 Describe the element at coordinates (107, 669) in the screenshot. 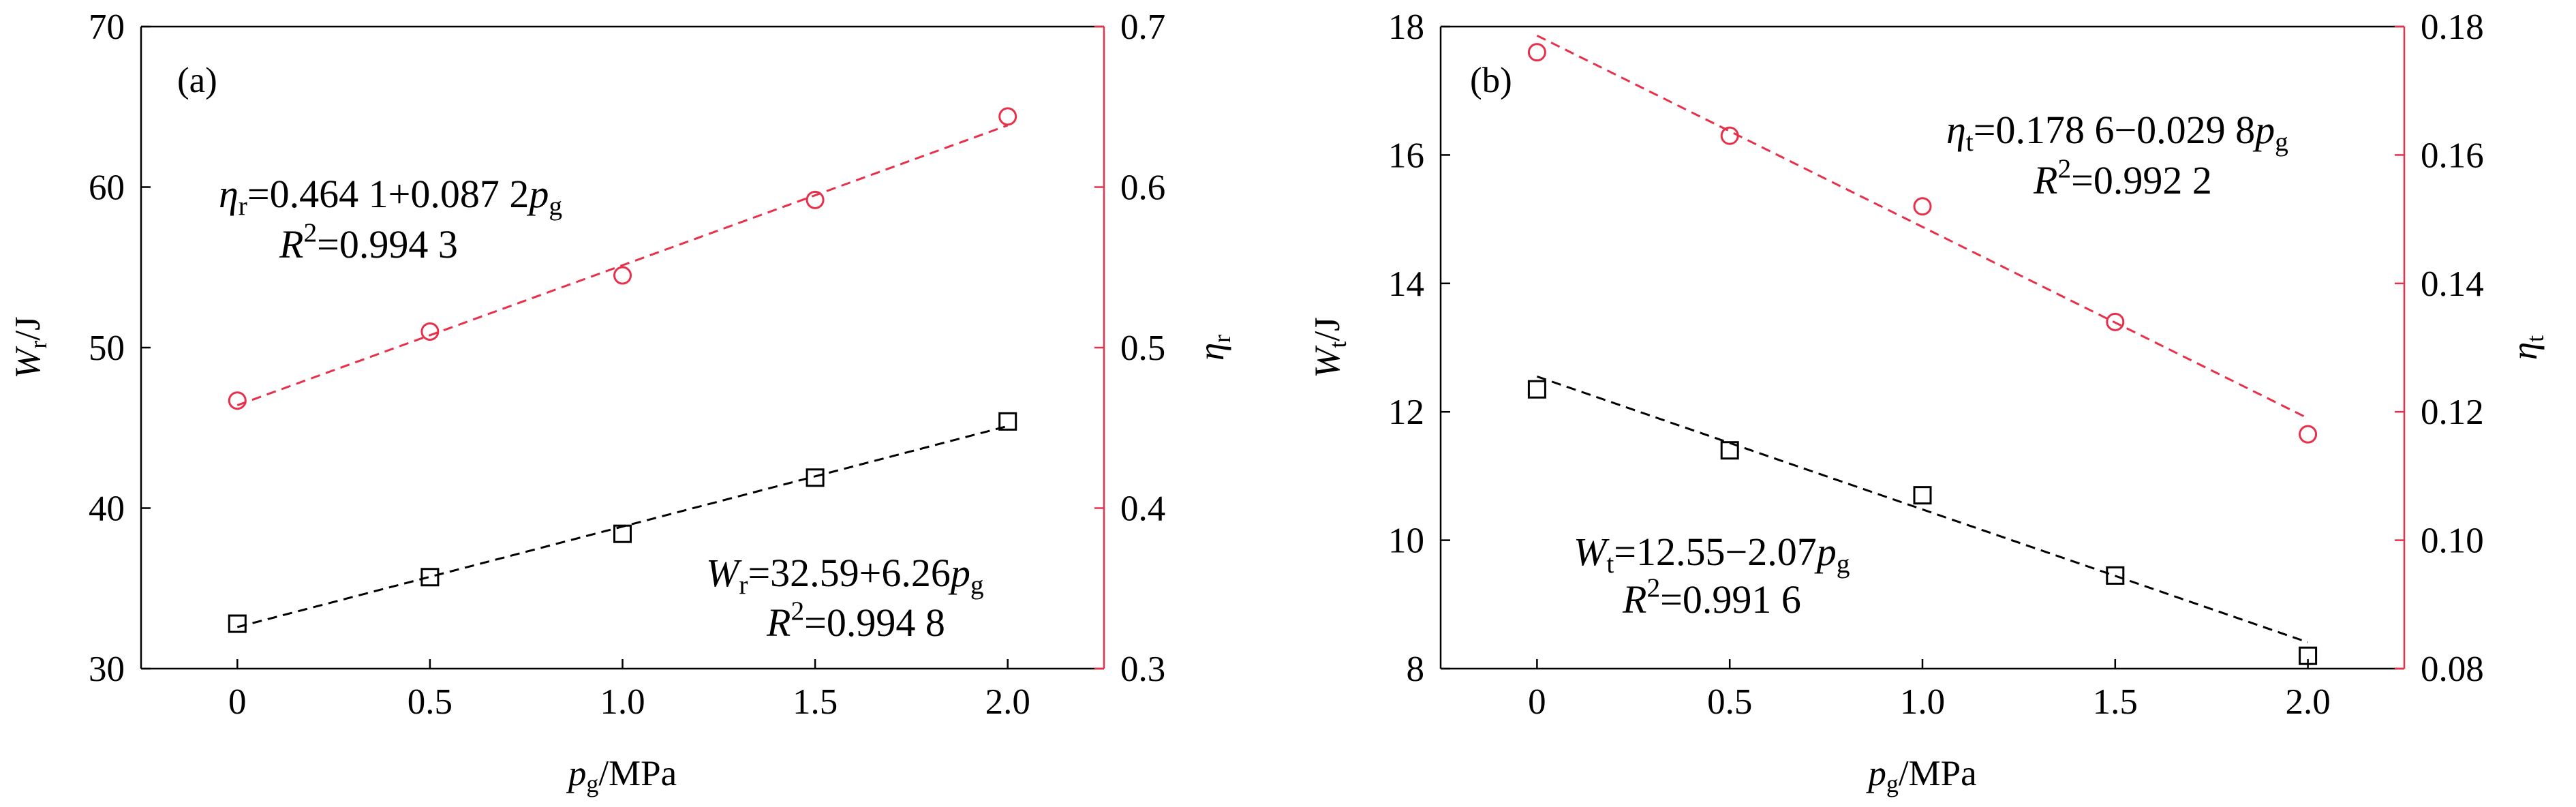

I see `y-tick-label: 30` at that location.